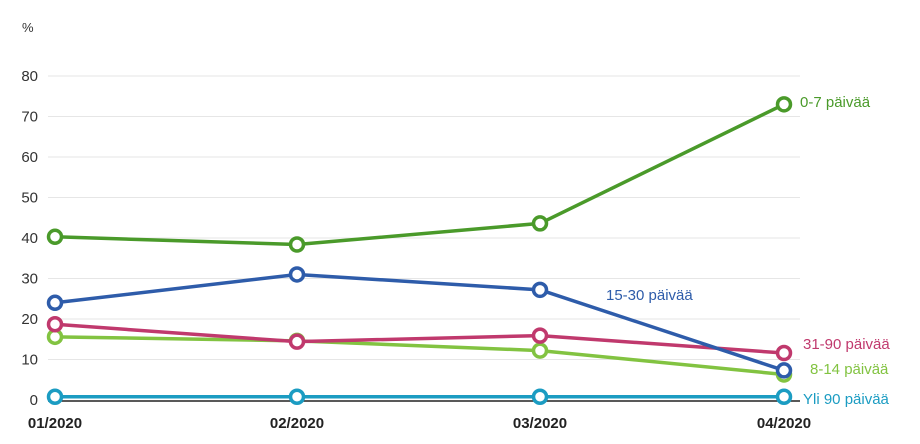  Describe the element at coordinates (29, 76) in the screenshot. I see `y-tick-label: 80` at that location.